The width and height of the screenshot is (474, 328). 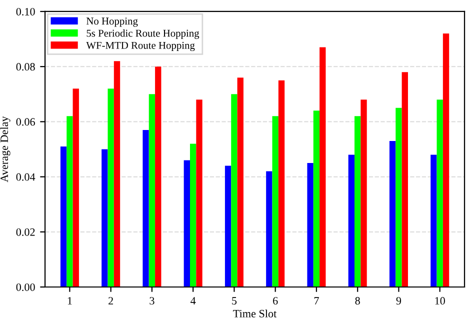 I want to click on y-tick-label: 0.04, so click(x=26, y=177).